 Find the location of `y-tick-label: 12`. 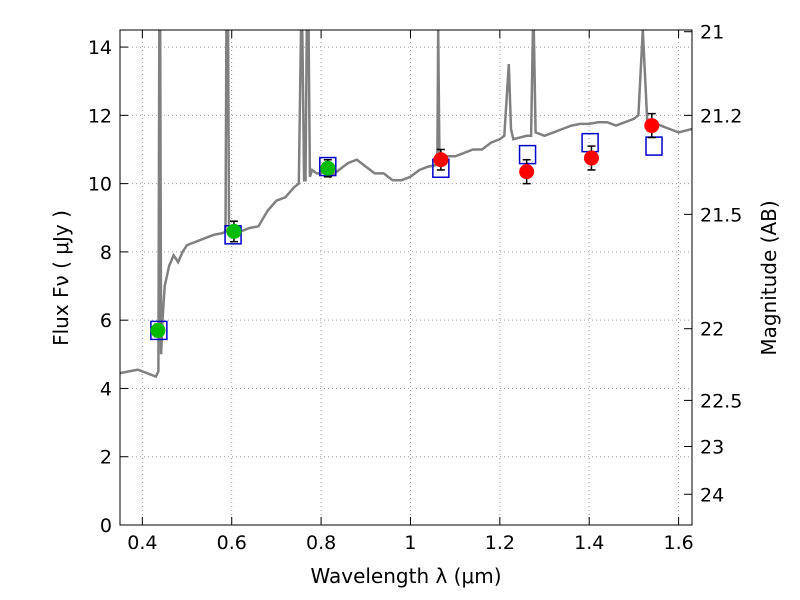

y-tick-label: 12 is located at coordinates (100, 116).